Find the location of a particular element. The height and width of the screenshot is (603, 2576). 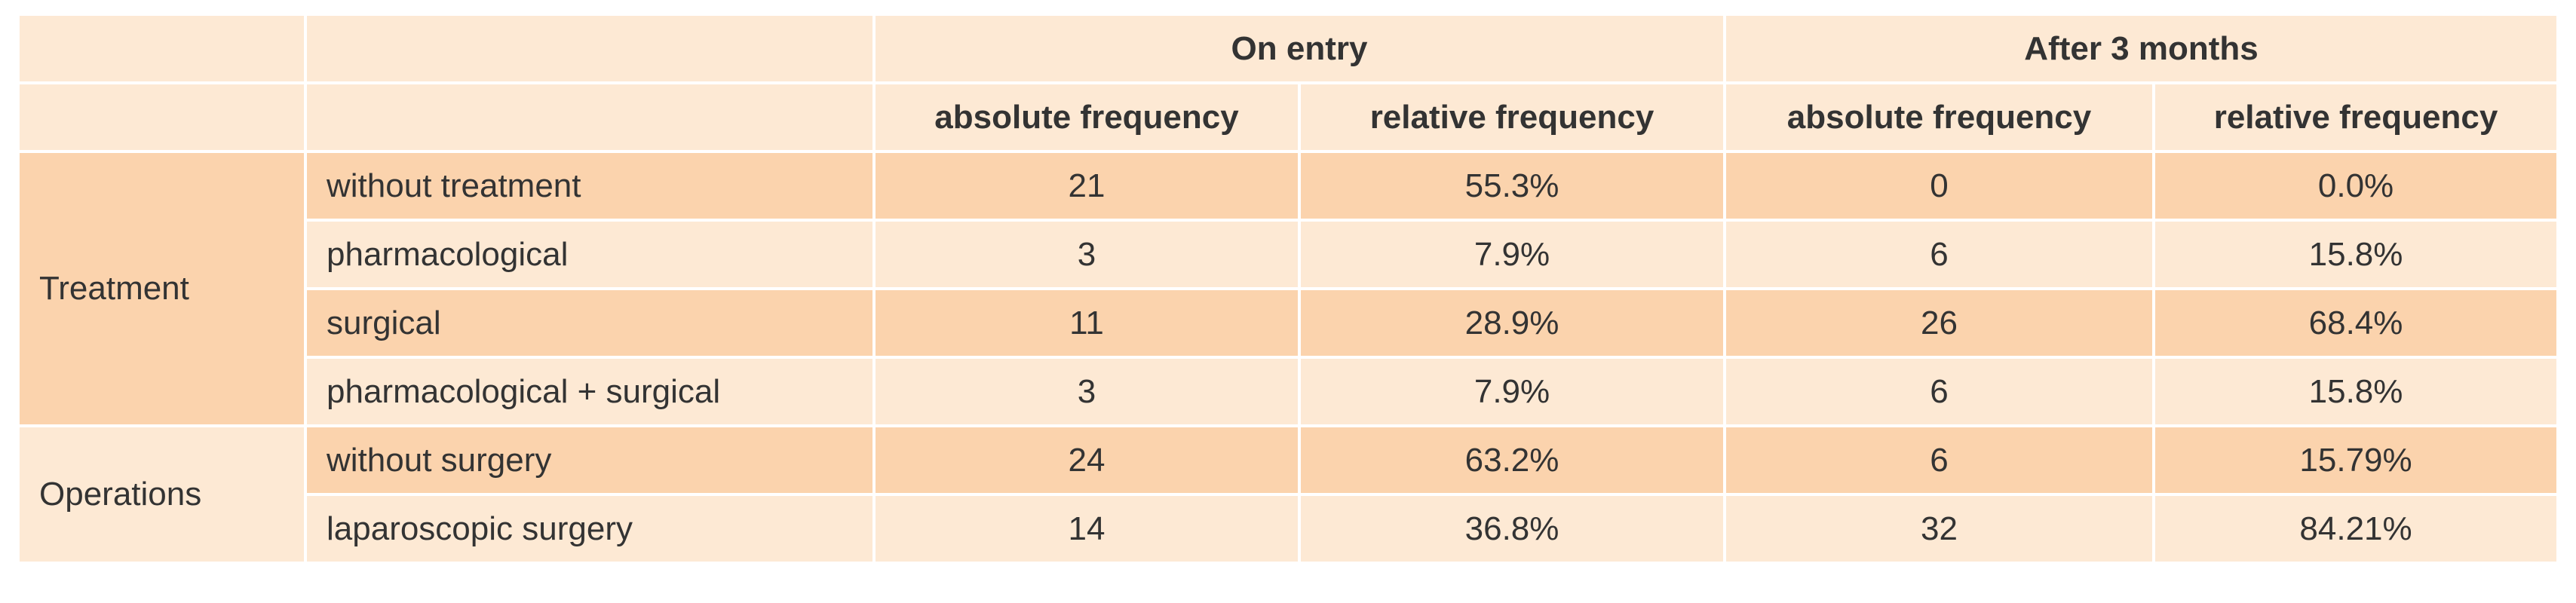

value-cell: 55.3% is located at coordinates (1512, 186).